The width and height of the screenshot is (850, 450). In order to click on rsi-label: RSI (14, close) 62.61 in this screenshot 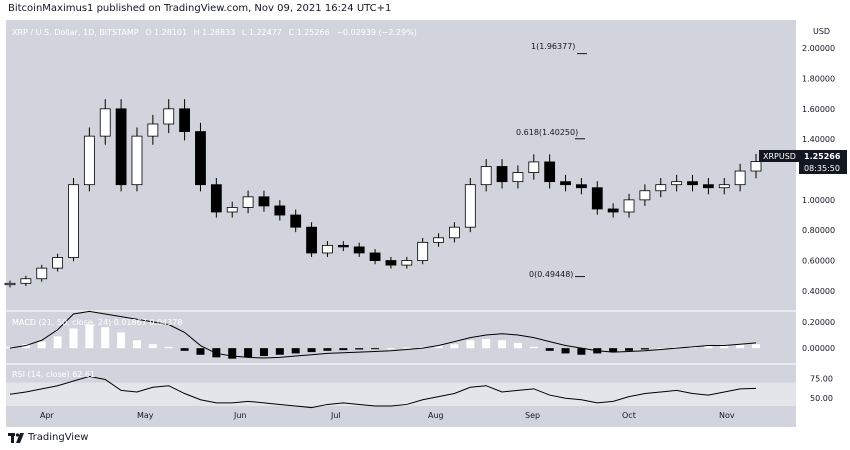, I will do `click(54, 374)`.